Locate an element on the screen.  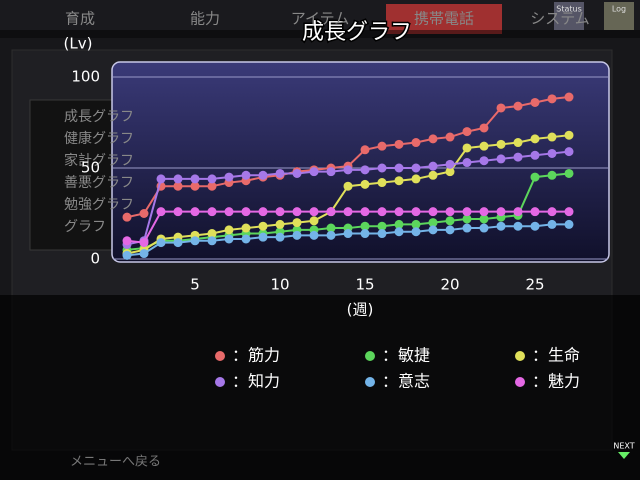
menu-item: 携帯電話 is located at coordinates (444, 19).